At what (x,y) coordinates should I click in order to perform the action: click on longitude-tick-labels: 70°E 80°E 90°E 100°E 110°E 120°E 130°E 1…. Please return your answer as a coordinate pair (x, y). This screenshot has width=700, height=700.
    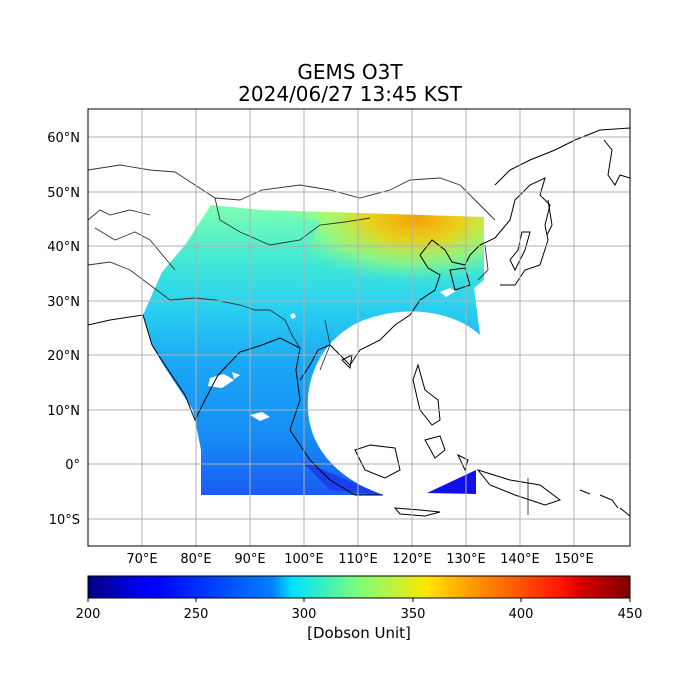
    Looking at the image, I should click on (359, 559).